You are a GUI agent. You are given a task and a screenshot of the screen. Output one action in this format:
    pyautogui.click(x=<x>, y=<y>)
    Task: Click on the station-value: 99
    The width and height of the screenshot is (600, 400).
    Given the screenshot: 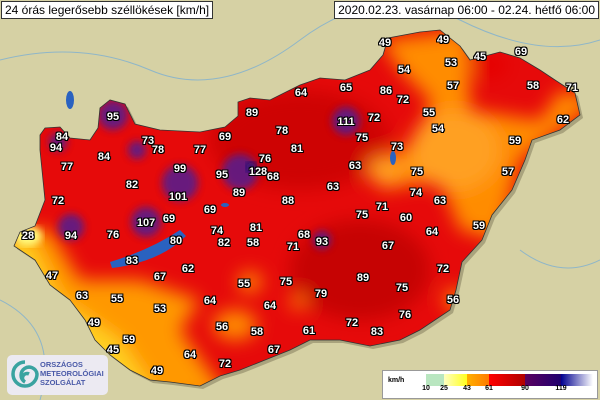 What is the action you would take?
    pyautogui.click(x=180, y=169)
    